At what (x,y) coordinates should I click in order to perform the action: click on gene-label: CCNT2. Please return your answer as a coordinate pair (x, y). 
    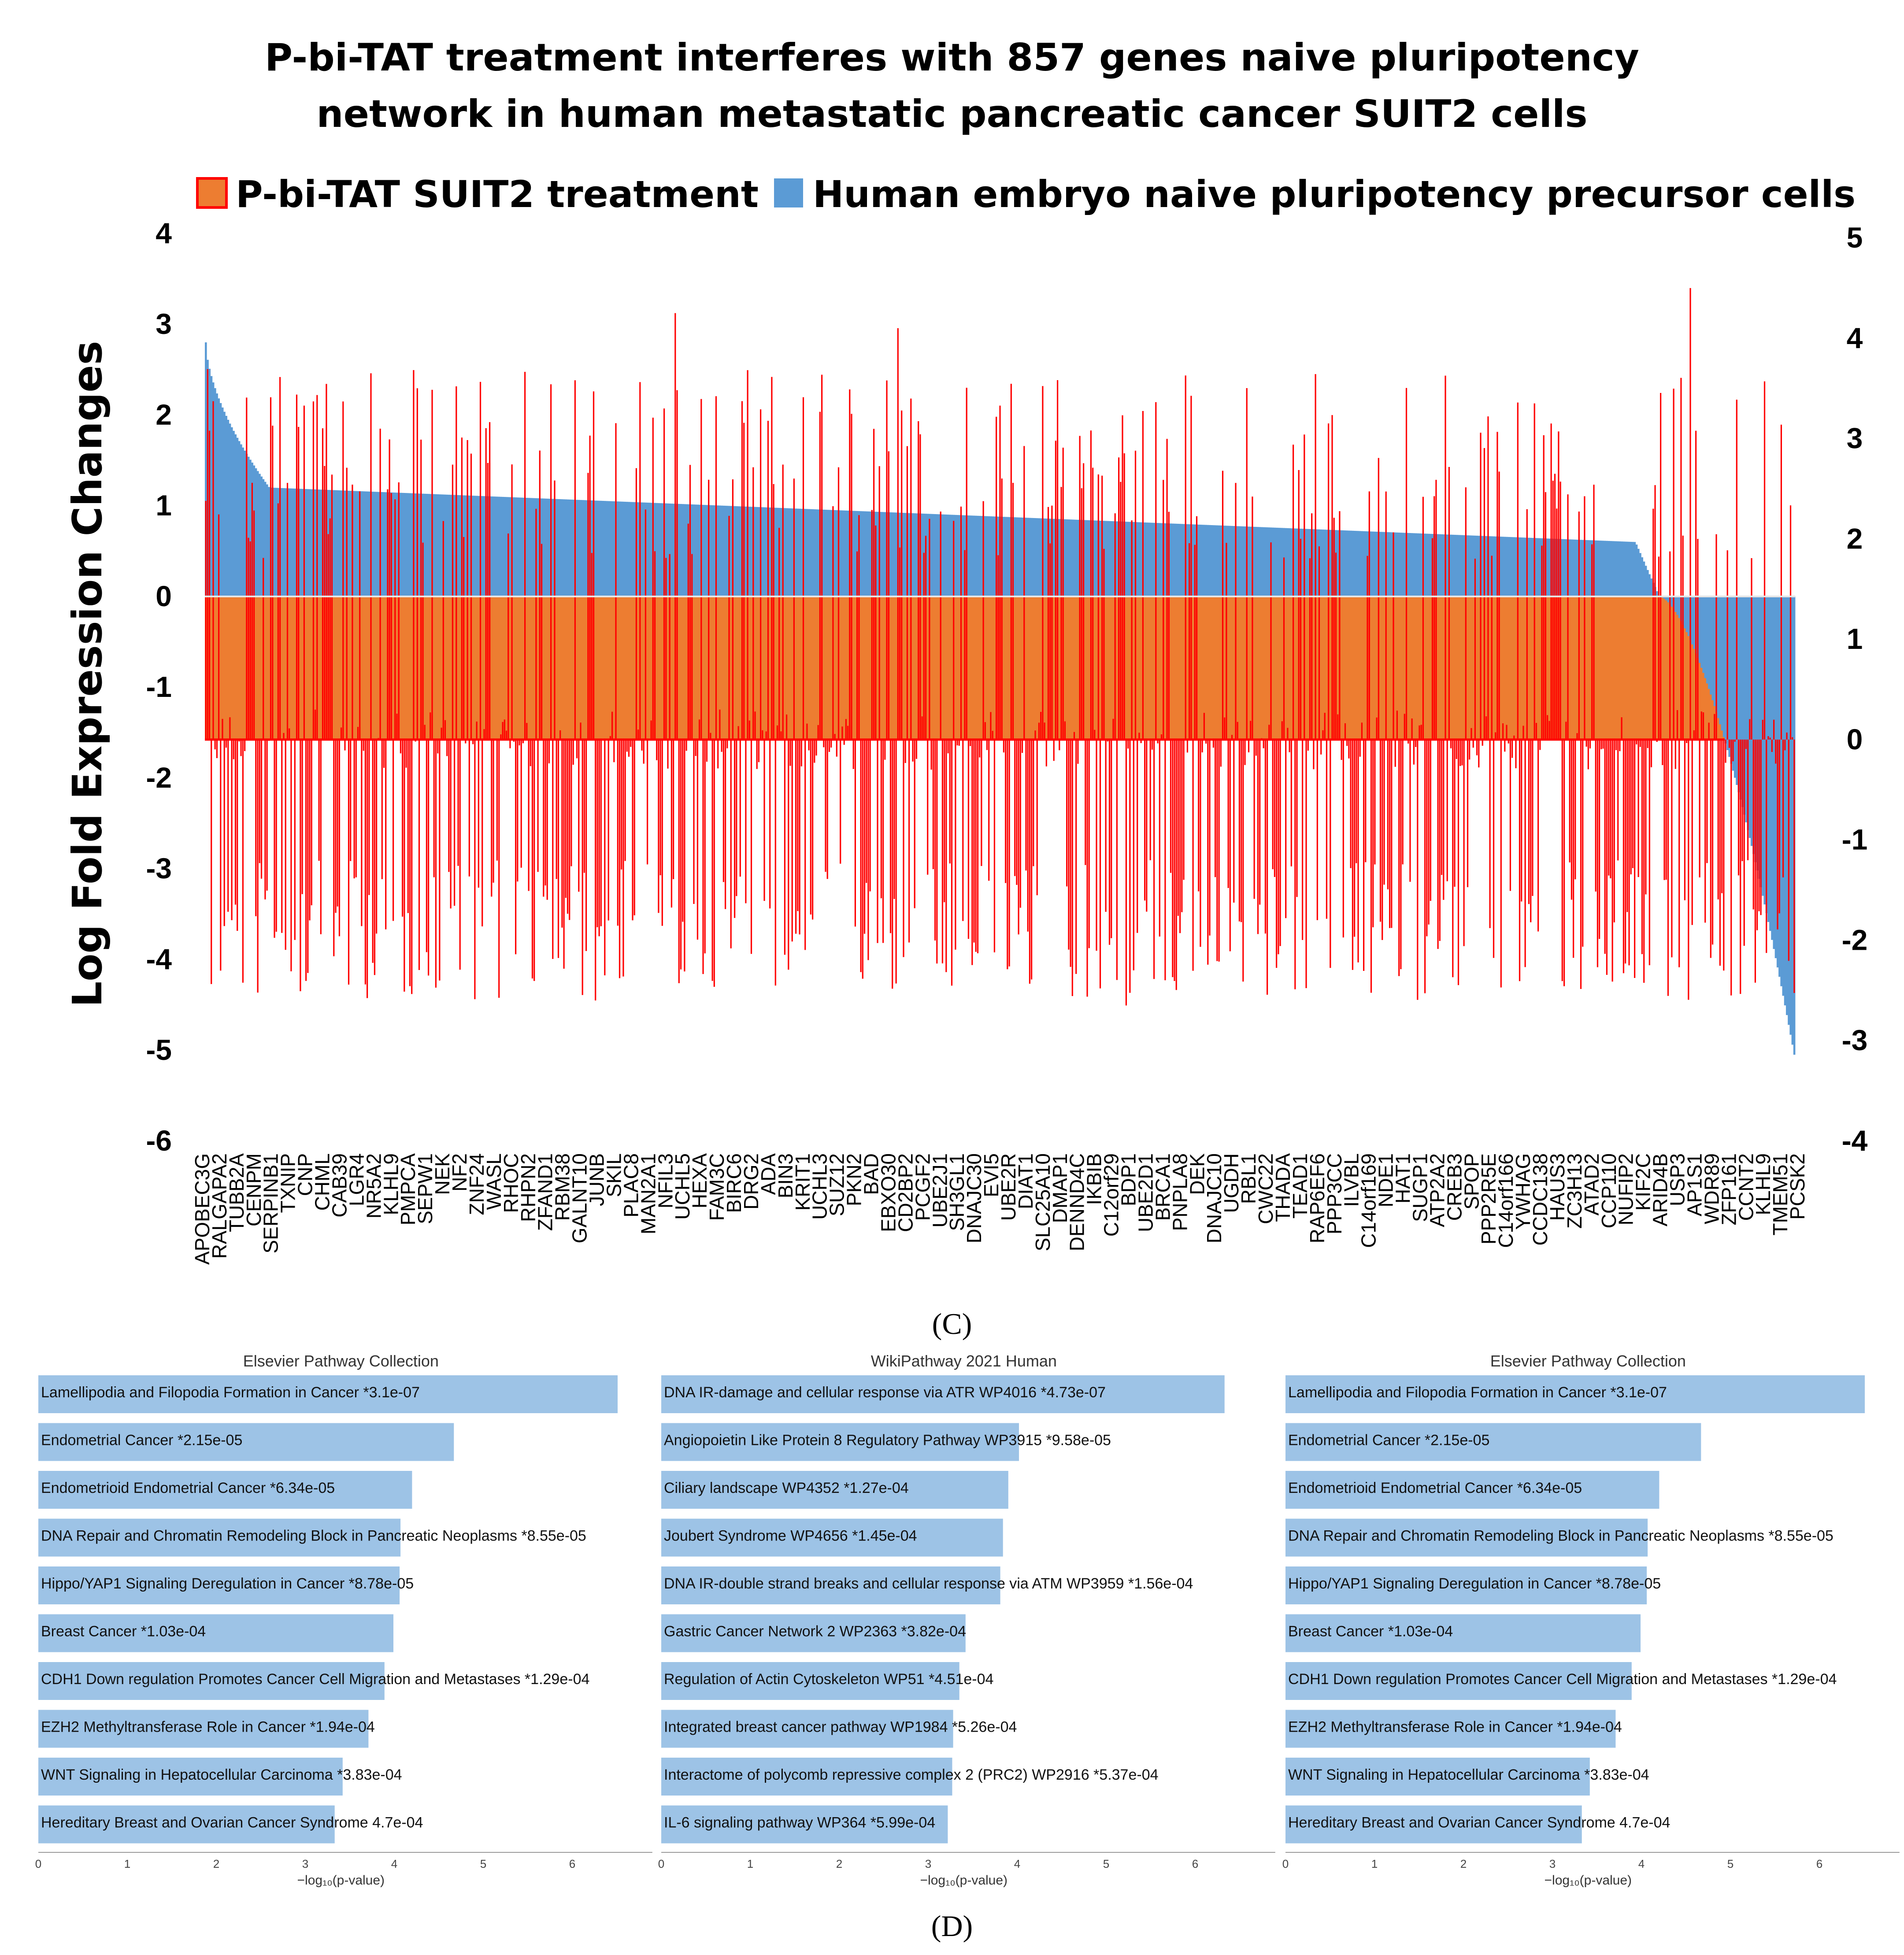
    Looking at the image, I should click on (1745, 1187).